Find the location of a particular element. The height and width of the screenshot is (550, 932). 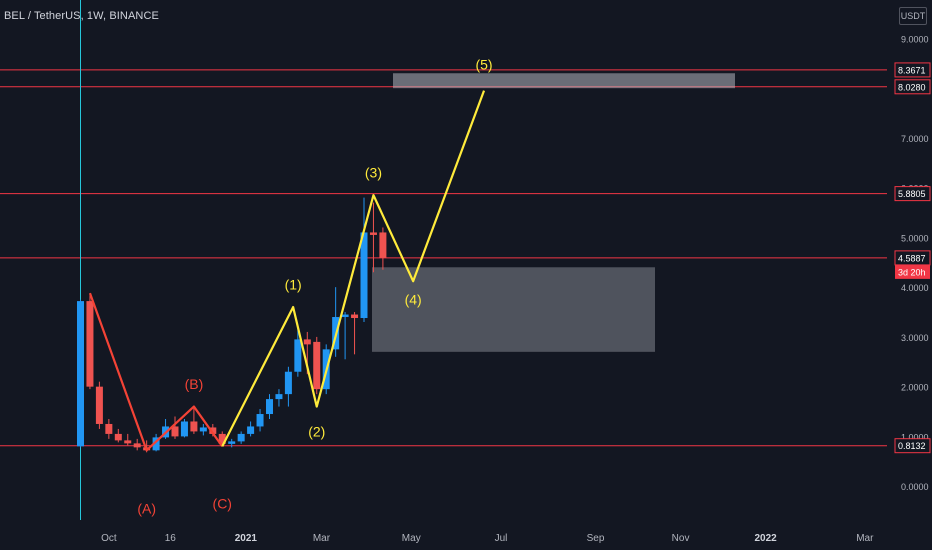

x-tick-label: Nov is located at coordinates (681, 538).